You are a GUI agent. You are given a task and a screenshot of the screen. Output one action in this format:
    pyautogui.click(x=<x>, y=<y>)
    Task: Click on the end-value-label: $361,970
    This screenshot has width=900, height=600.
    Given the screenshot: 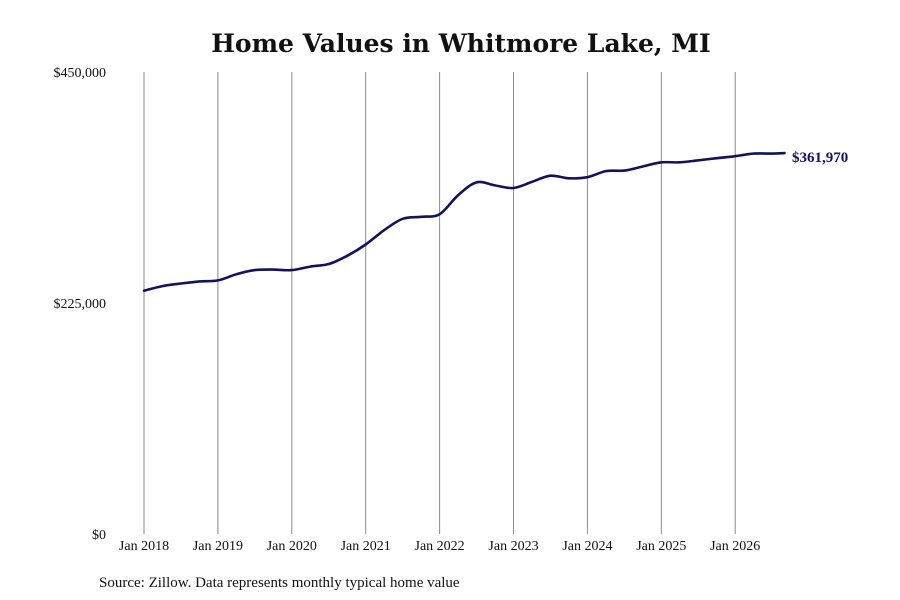 What is the action you would take?
    pyautogui.click(x=820, y=158)
    